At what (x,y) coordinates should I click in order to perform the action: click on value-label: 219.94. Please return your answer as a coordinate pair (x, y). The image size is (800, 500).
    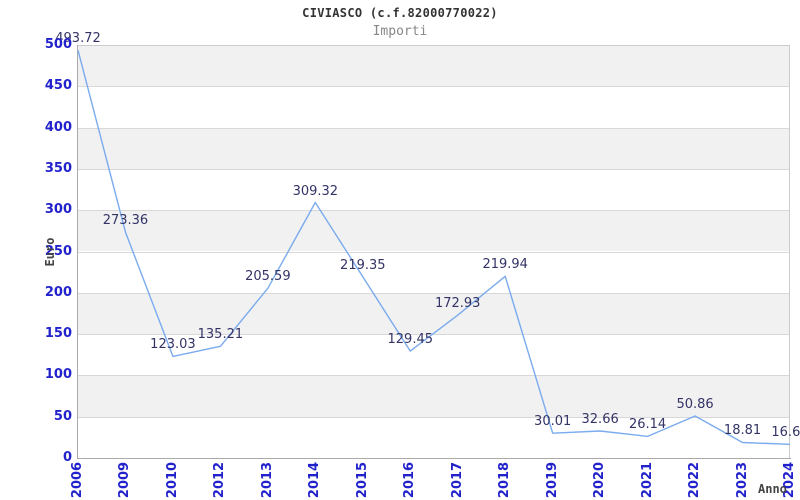
    Looking at the image, I should click on (505, 265).